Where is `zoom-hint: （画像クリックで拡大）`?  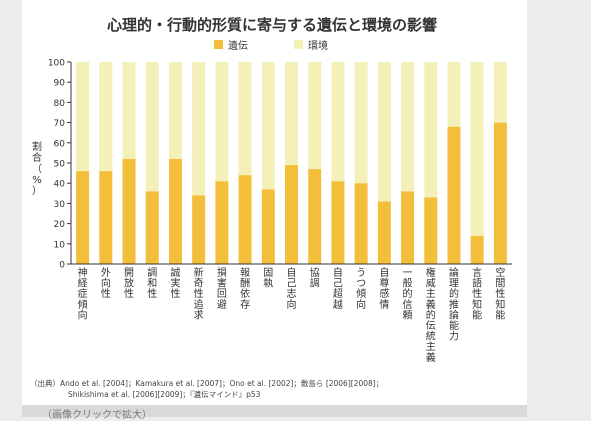 zoom-hint: （画像クリックで拡大） is located at coordinates (97, 415).